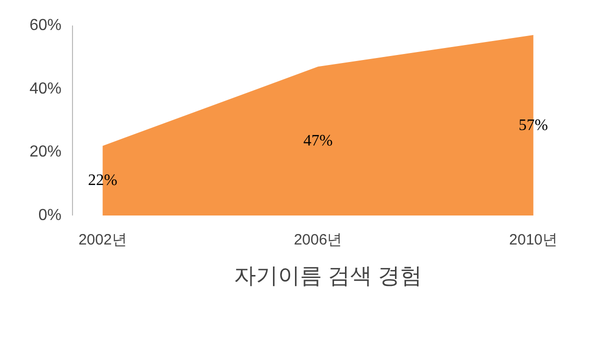 The width and height of the screenshot is (600, 337). What do you see at coordinates (50, 215) in the screenshot?
I see `y-tick-label: 0%` at bounding box center [50, 215].